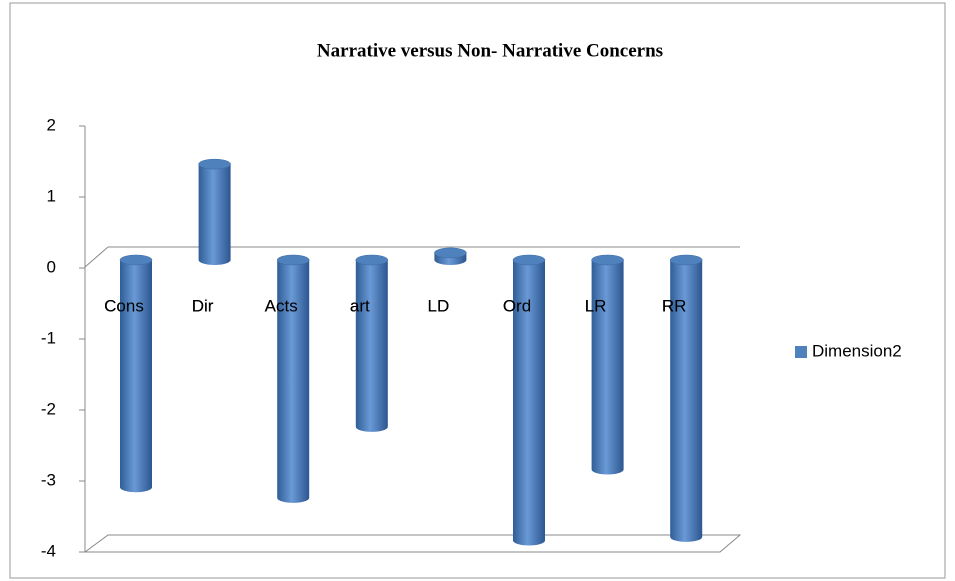  What do you see at coordinates (51, 124) in the screenshot?
I see `y-tick-label: 2` at bounding box center [51, 124].